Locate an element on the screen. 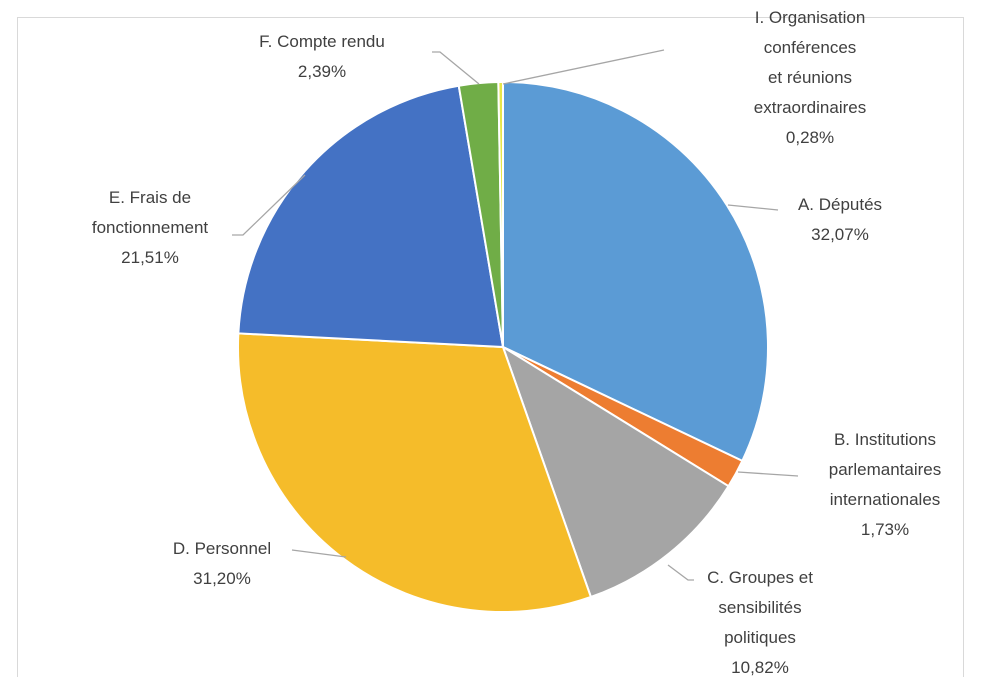 The width and height of the screenshot is (983, 677). value-label: 10,82% is located at coordinates (760, 667).